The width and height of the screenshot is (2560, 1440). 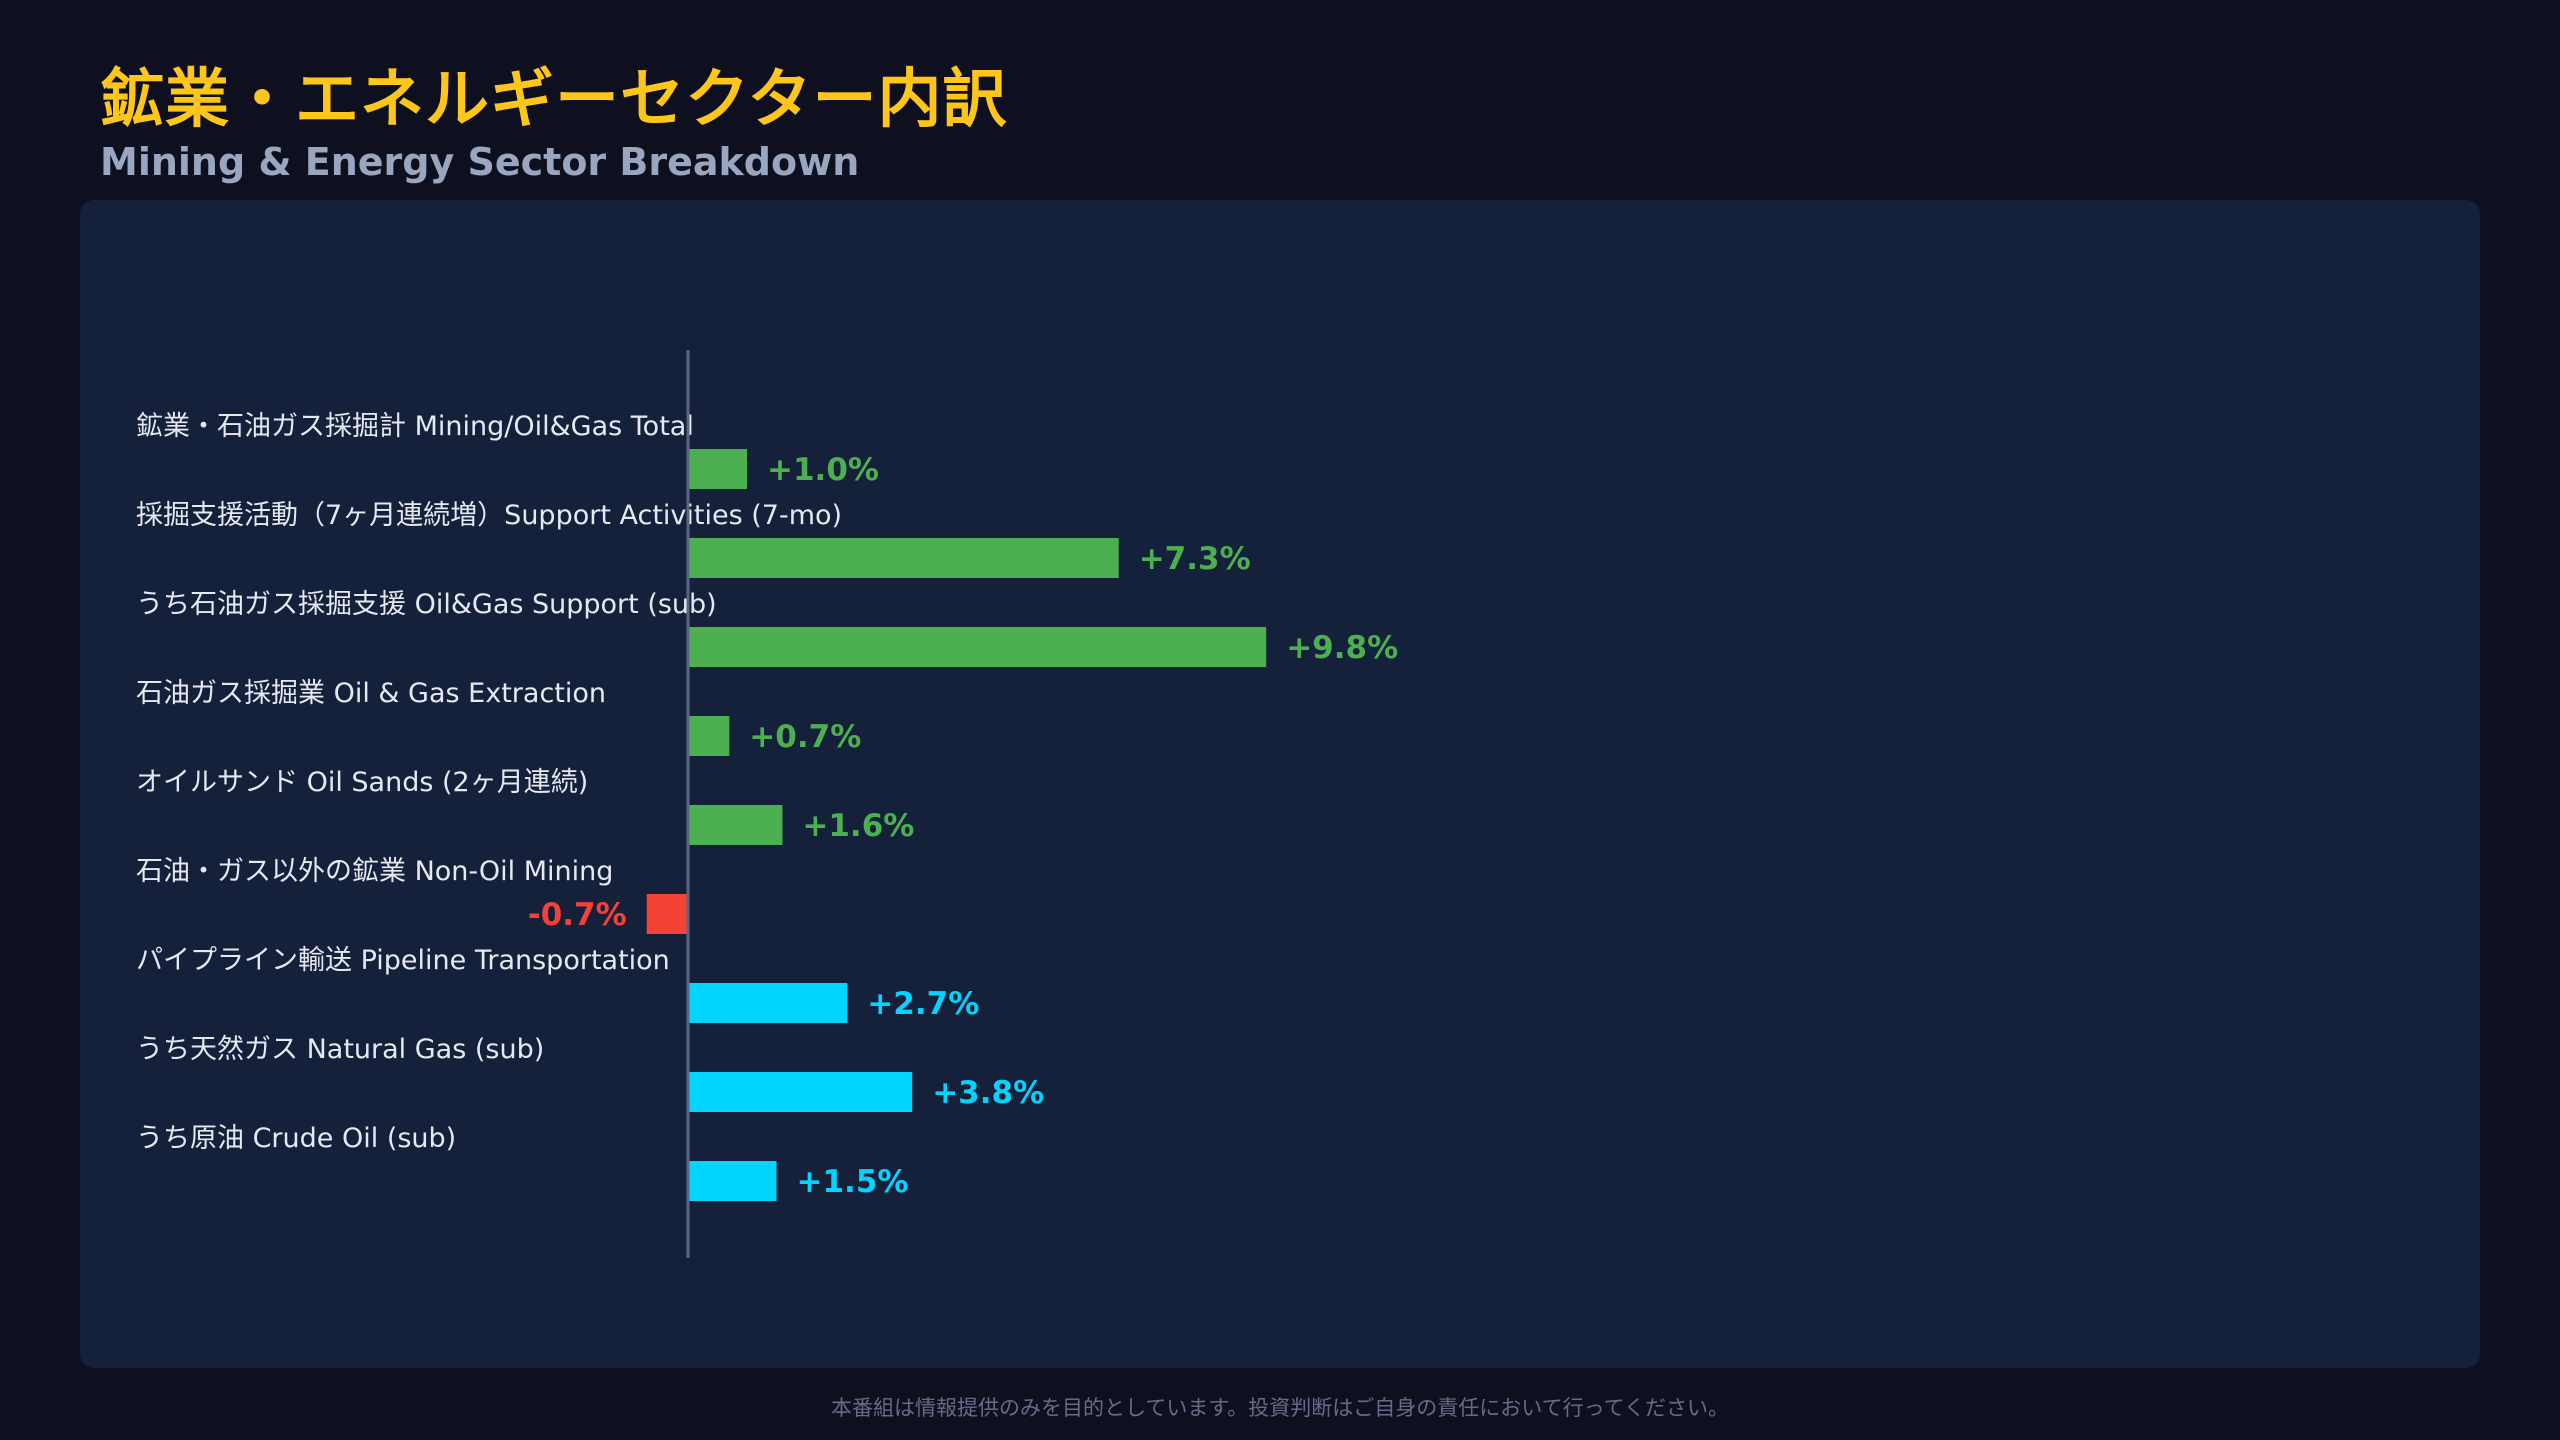 What do you see at coordinates (489, 515) in the screenshot?
I see `category-label: 採掘支援活動（7ヶ月連続増）Support Activities (7-mo)` at bounding box center [489, 515].